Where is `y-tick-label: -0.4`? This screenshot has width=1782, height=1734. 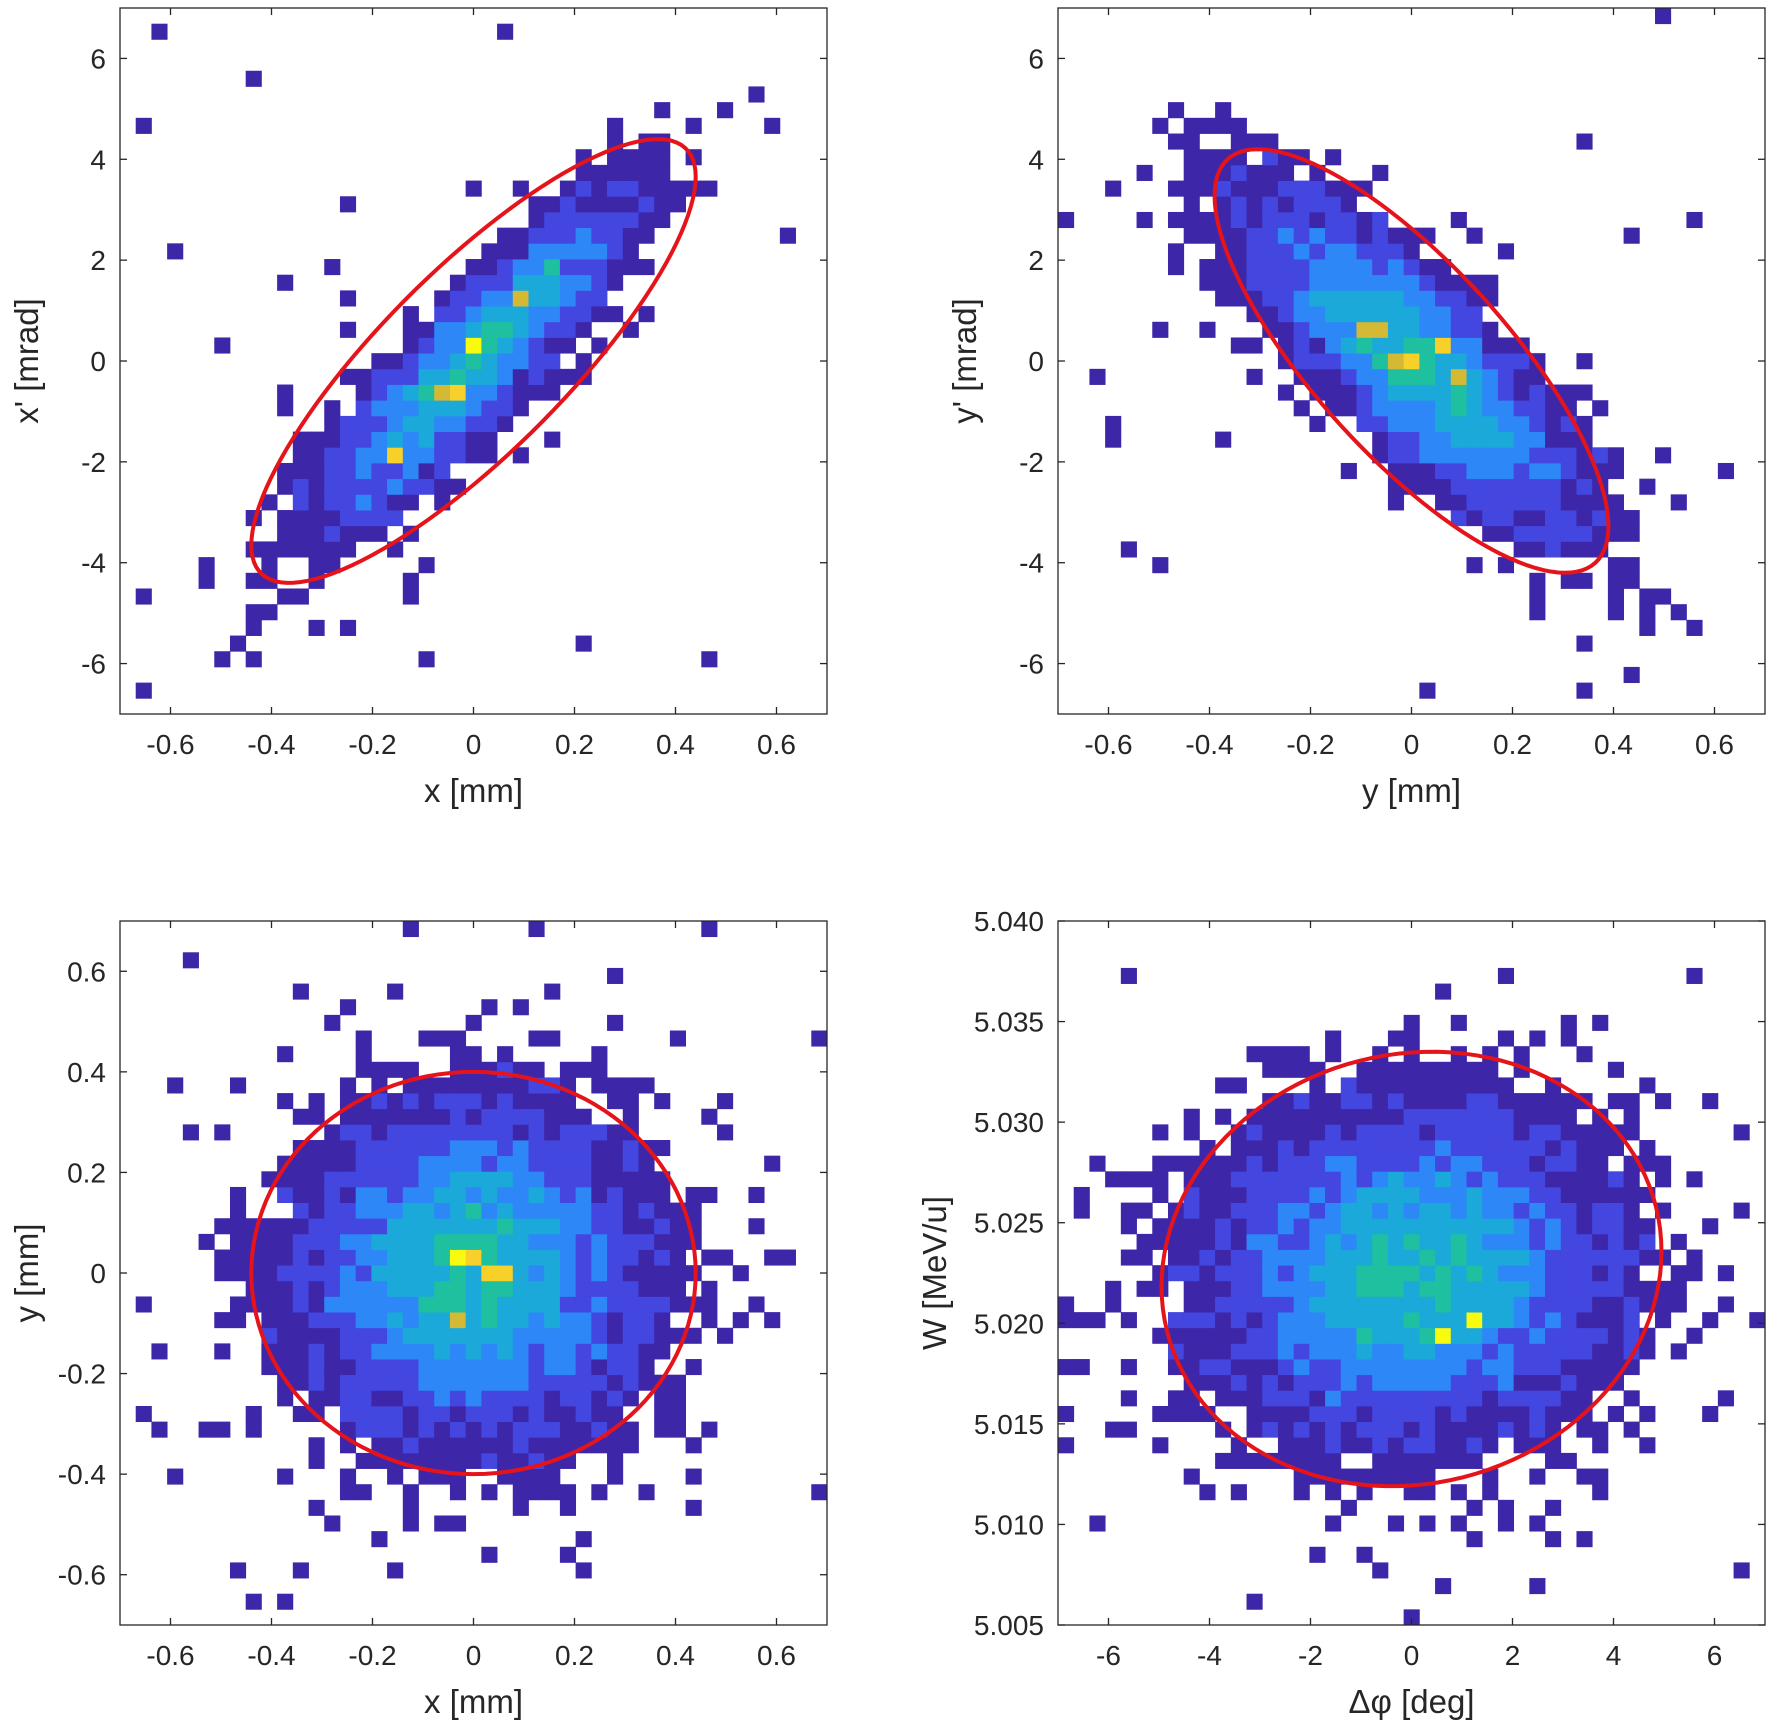
y-tick-label: -0.4 is located at coordinates (82, 1474).